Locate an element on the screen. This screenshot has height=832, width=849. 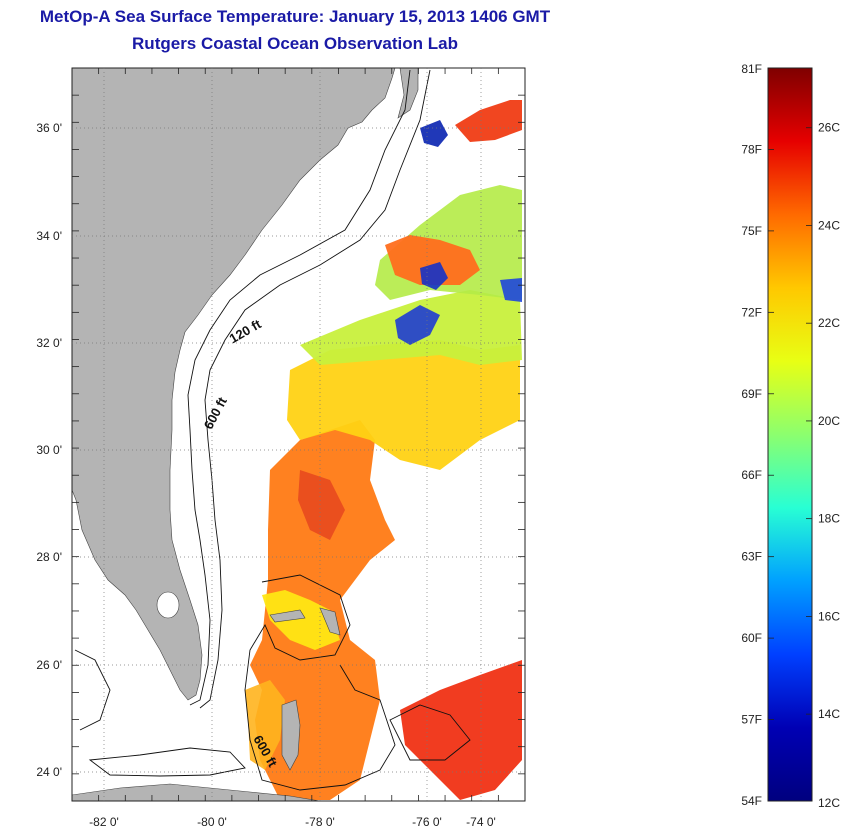
contour-cuba-north is located at coordinates (167, 762).